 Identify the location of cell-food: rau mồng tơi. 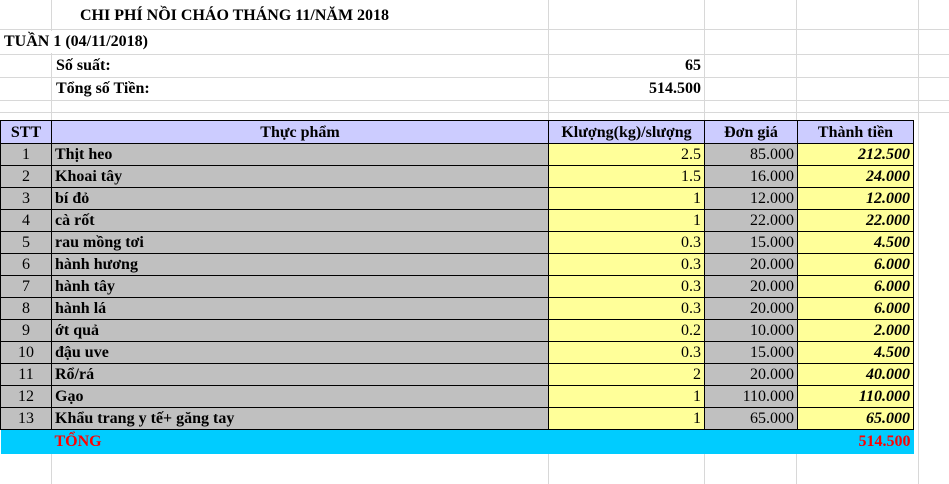
(300, 242).